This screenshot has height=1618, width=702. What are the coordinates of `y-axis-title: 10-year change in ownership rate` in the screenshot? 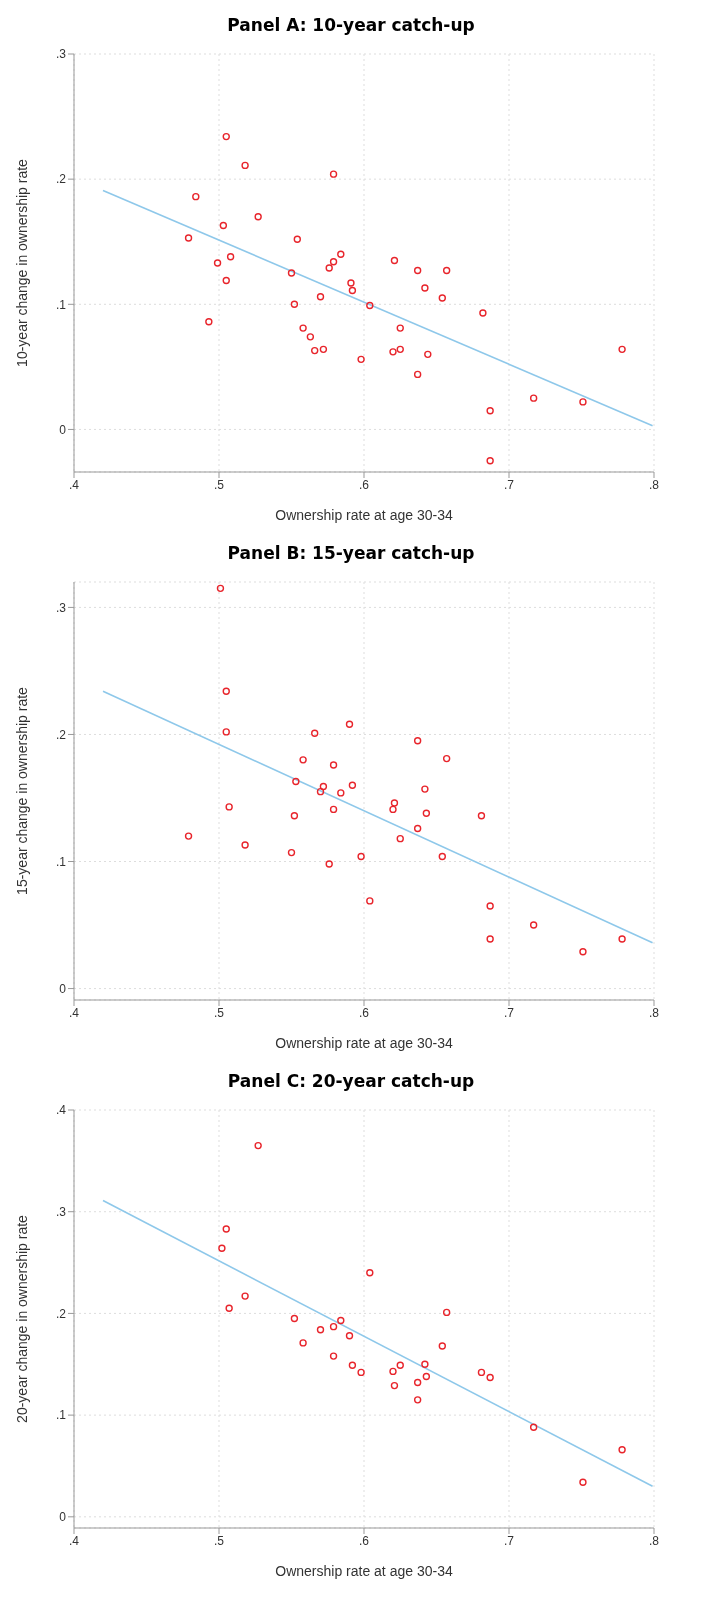 It's located at (21, 262).